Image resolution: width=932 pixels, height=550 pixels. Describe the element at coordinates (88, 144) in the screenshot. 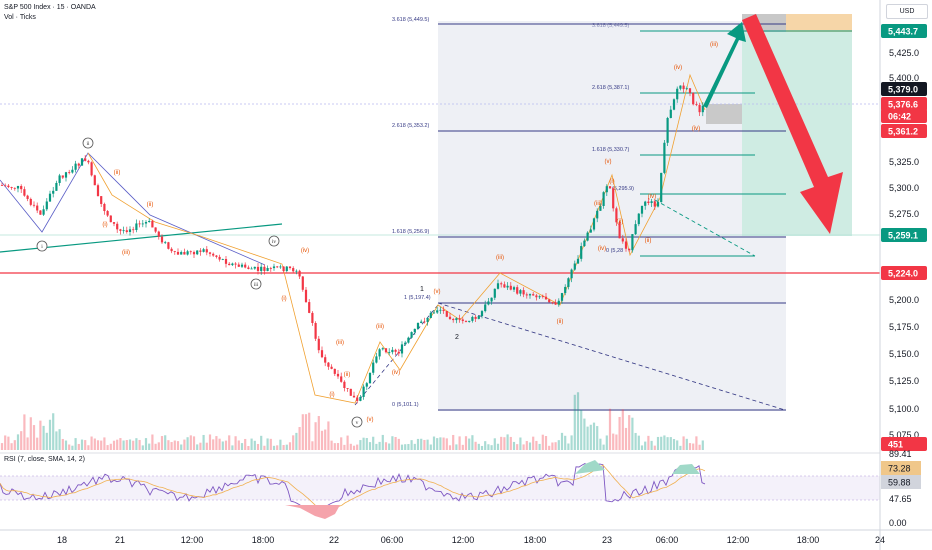

I see `circled-wave-label: ii` at that location.